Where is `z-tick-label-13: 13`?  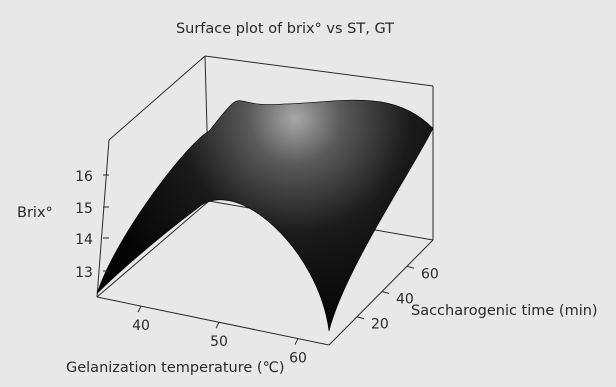
z-tick-label-13: 13 is located at coordinates (84, 273).